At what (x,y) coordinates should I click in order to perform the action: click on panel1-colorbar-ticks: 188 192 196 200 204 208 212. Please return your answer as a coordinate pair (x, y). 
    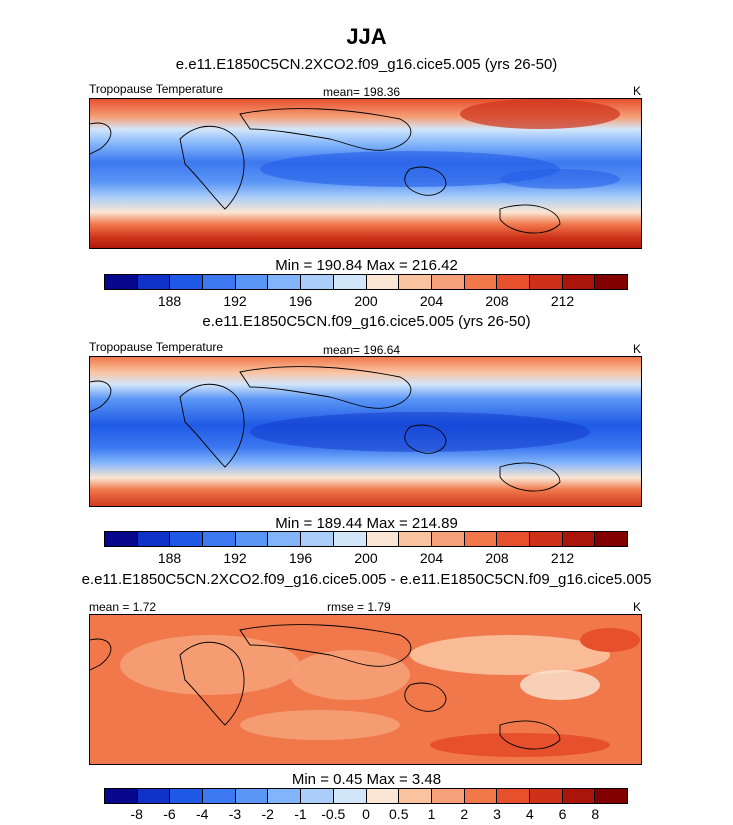
    Looking at the image, I should click on (366, 302).